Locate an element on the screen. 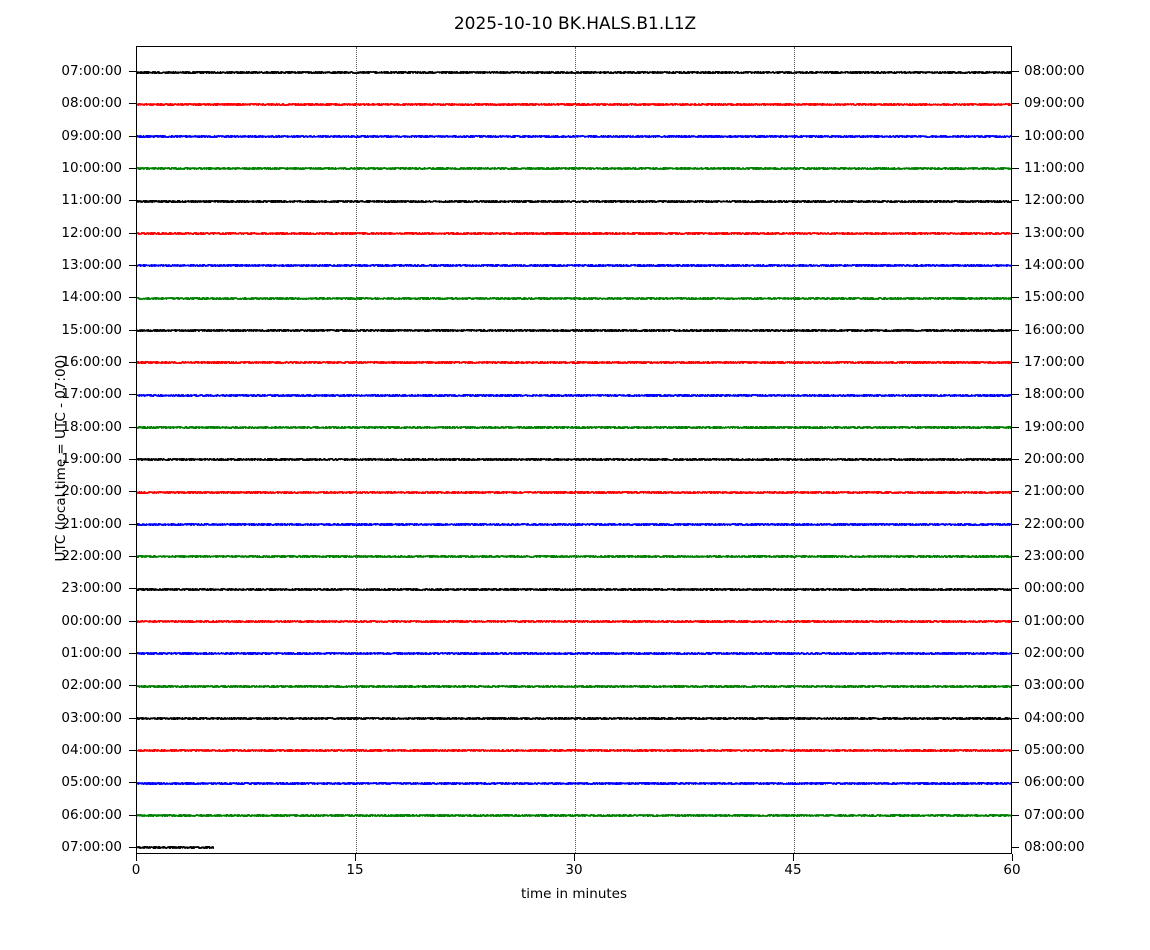  y-tick-label-right: 13:00:00 is located at coordinates (1054, 232).